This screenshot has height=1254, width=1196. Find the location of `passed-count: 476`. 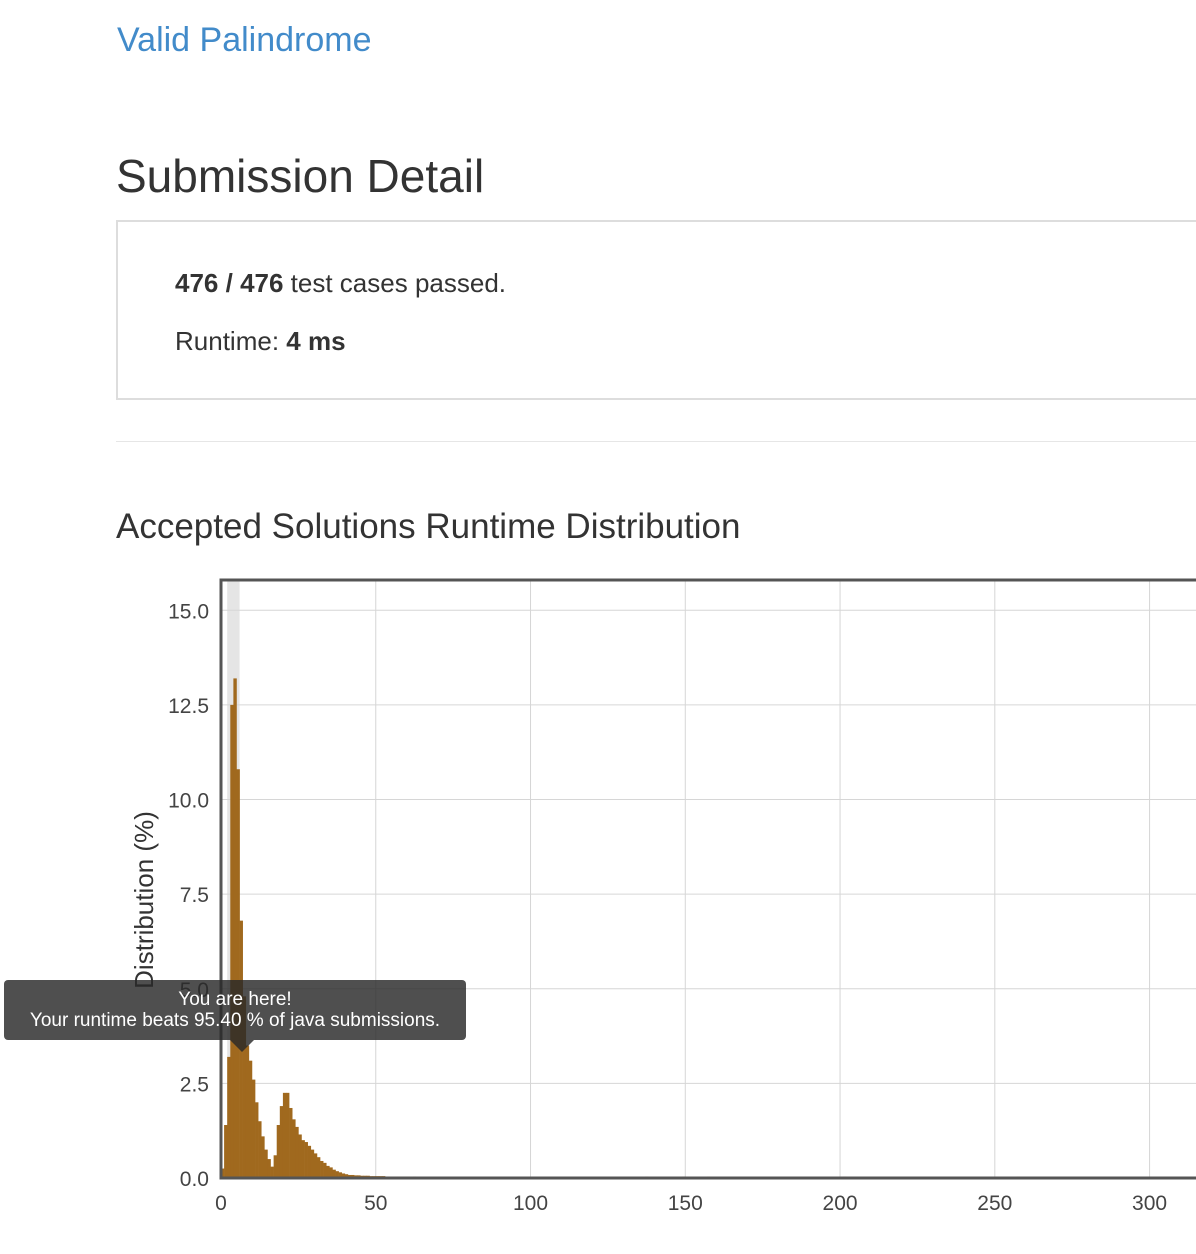

passed-count: 476 is located at coordinates (197, 283).